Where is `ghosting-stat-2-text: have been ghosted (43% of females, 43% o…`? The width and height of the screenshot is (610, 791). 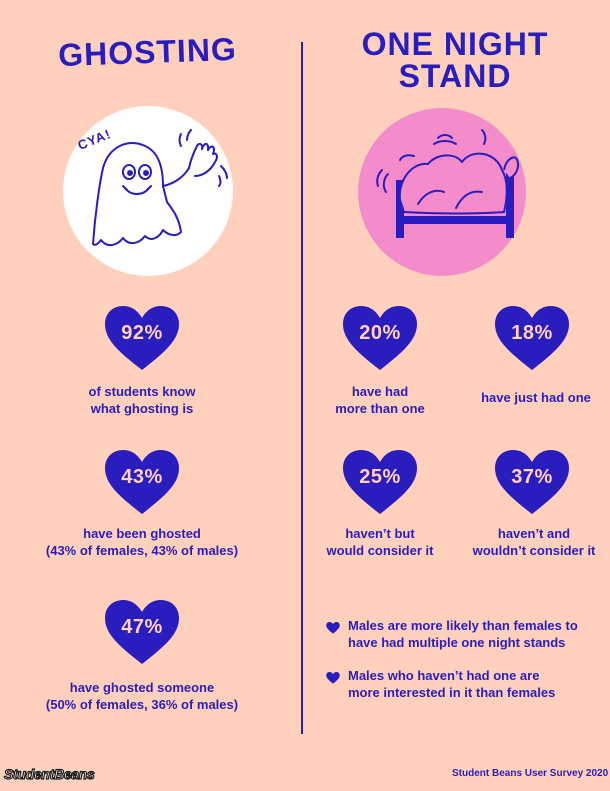
ghosting-stat-2-text: have been ghosted (43% of females, 43% o… is located at coordinates (142, 543).